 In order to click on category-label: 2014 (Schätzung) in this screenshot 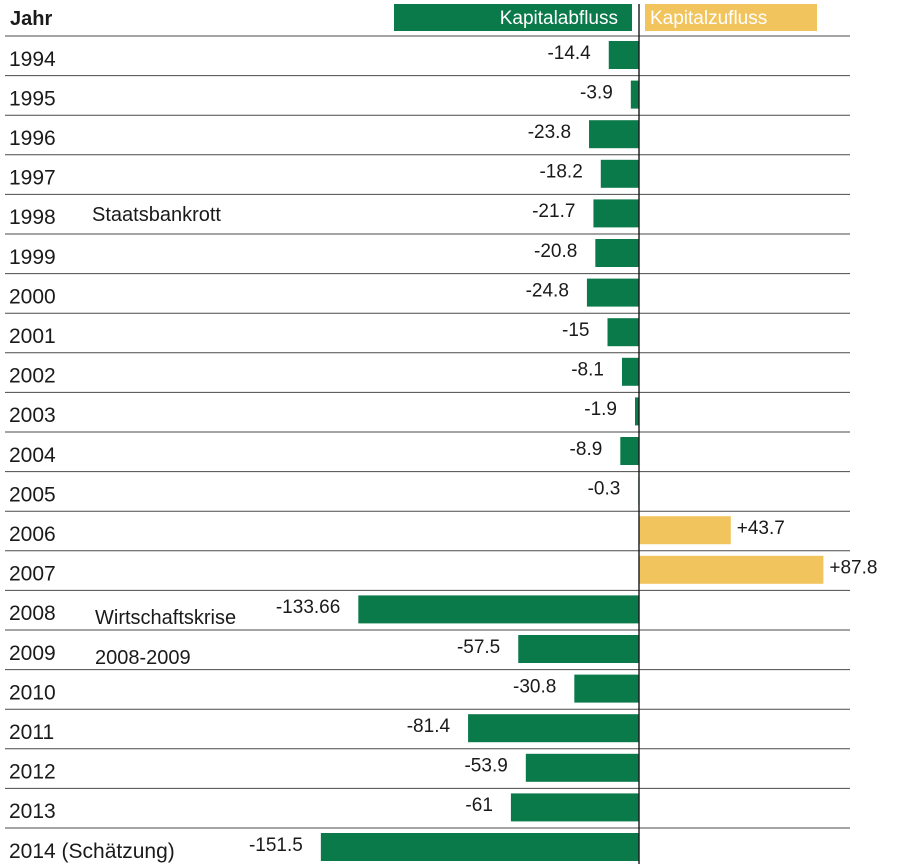, I will do `click(92, 851)`.